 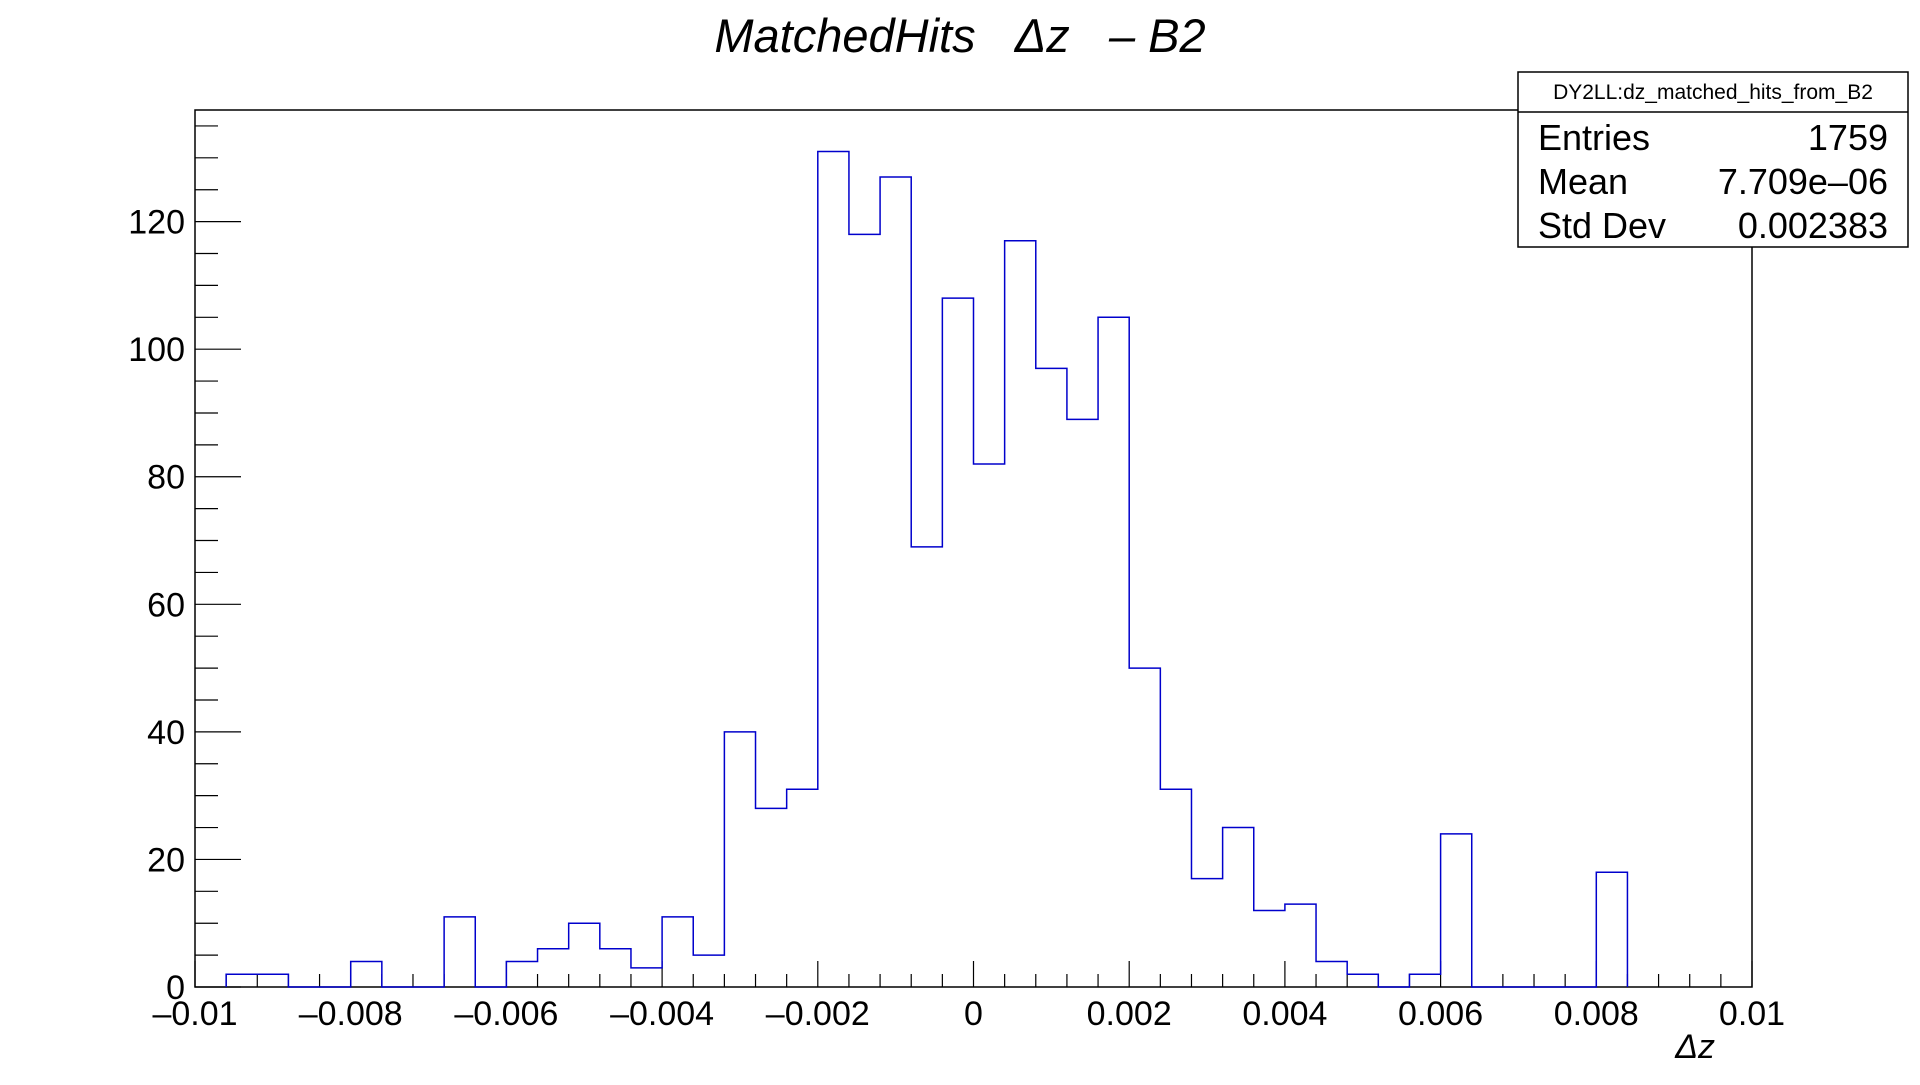 I want to click on x-tick-label: 0.002, so click(x=1129, y=1014).